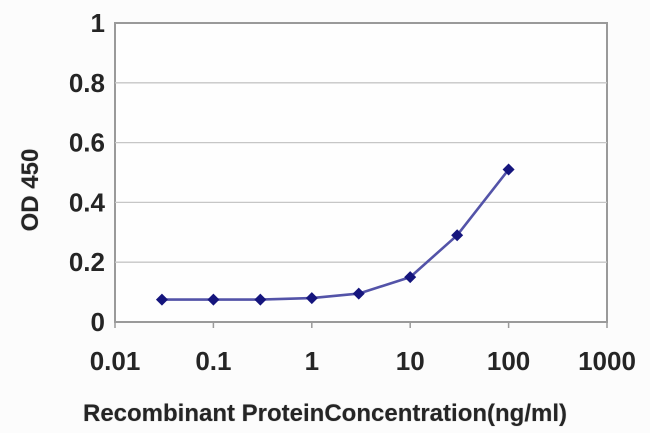  I want to click on x-tick-label-1000: 1000, so click(607, 361).